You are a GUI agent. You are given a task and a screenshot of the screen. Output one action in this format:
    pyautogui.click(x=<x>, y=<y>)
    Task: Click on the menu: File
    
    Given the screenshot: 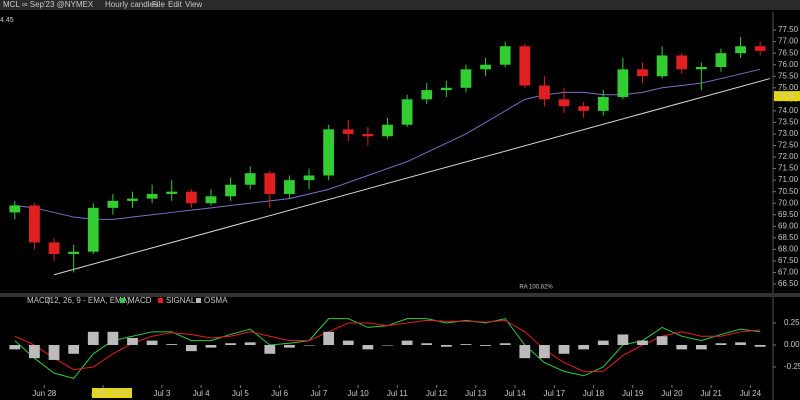 What is the action you would take?
    pyautogui.click(x=158, y=4)
    